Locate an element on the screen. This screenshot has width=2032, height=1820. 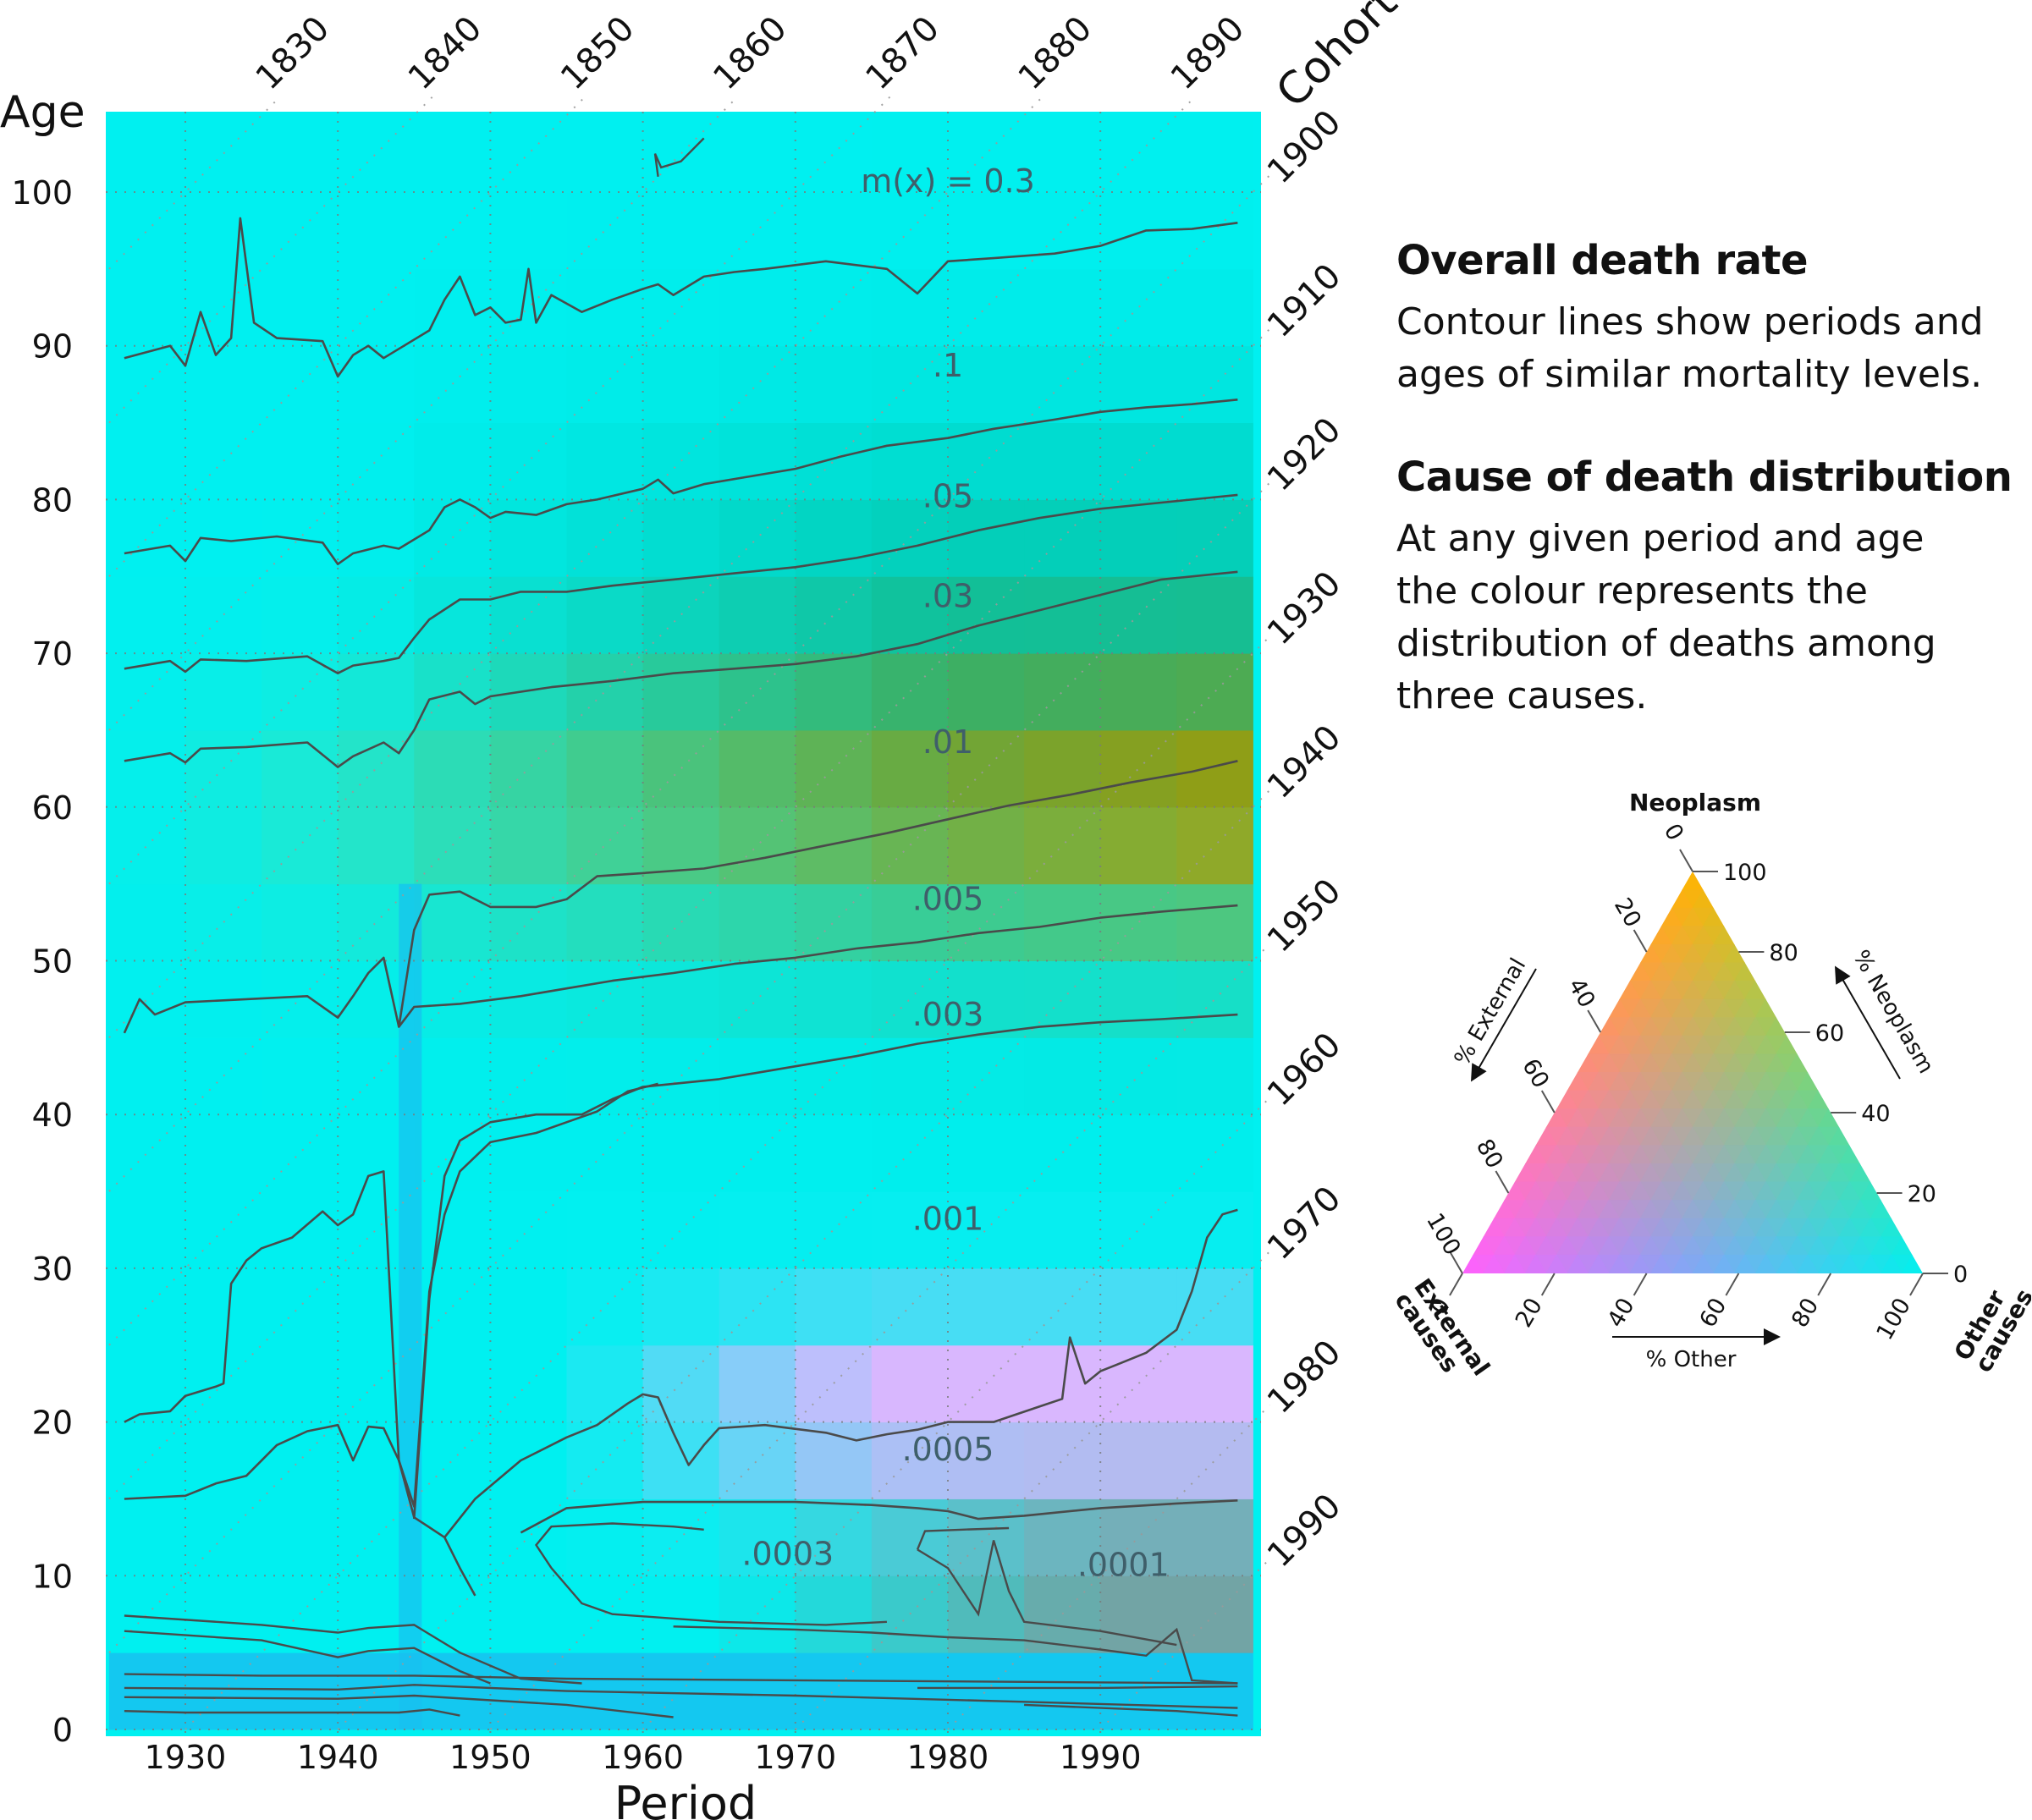
y-tick-label: 0 is located at coordinates (62, 1730).